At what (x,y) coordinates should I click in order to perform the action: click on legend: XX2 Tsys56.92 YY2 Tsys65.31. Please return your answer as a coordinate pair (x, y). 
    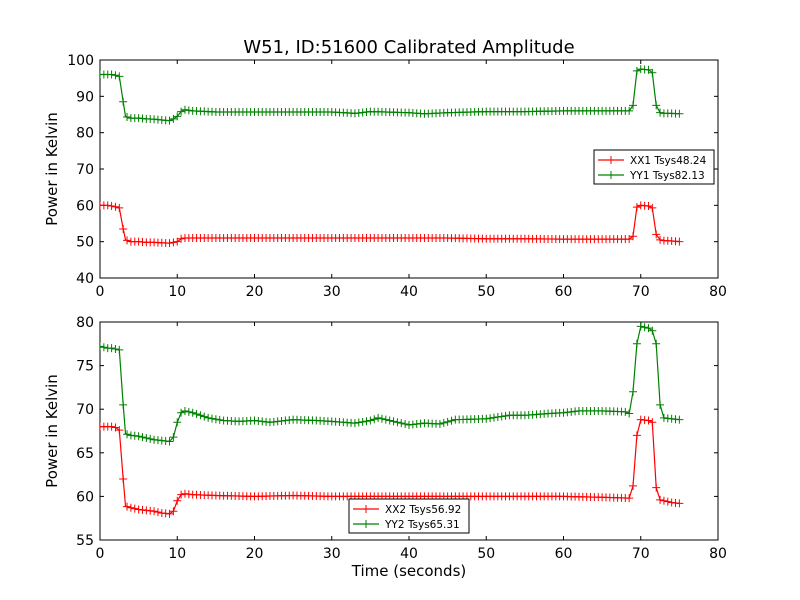
    Looking at the image, I should click on (409, 516).